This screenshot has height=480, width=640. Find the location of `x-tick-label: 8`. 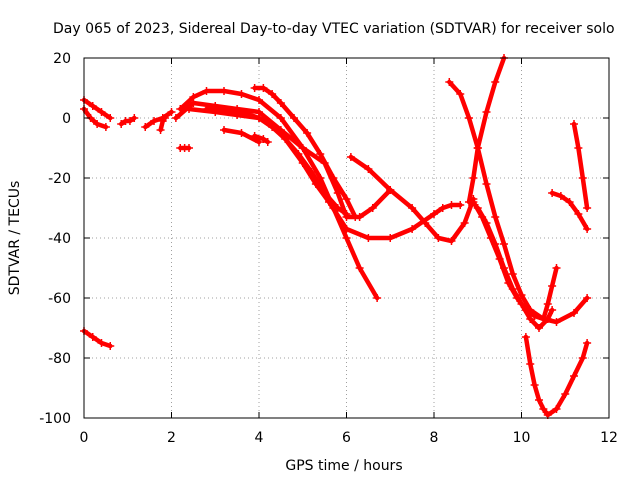

x-tick-label: 8 is located at coordinates (434, 438).